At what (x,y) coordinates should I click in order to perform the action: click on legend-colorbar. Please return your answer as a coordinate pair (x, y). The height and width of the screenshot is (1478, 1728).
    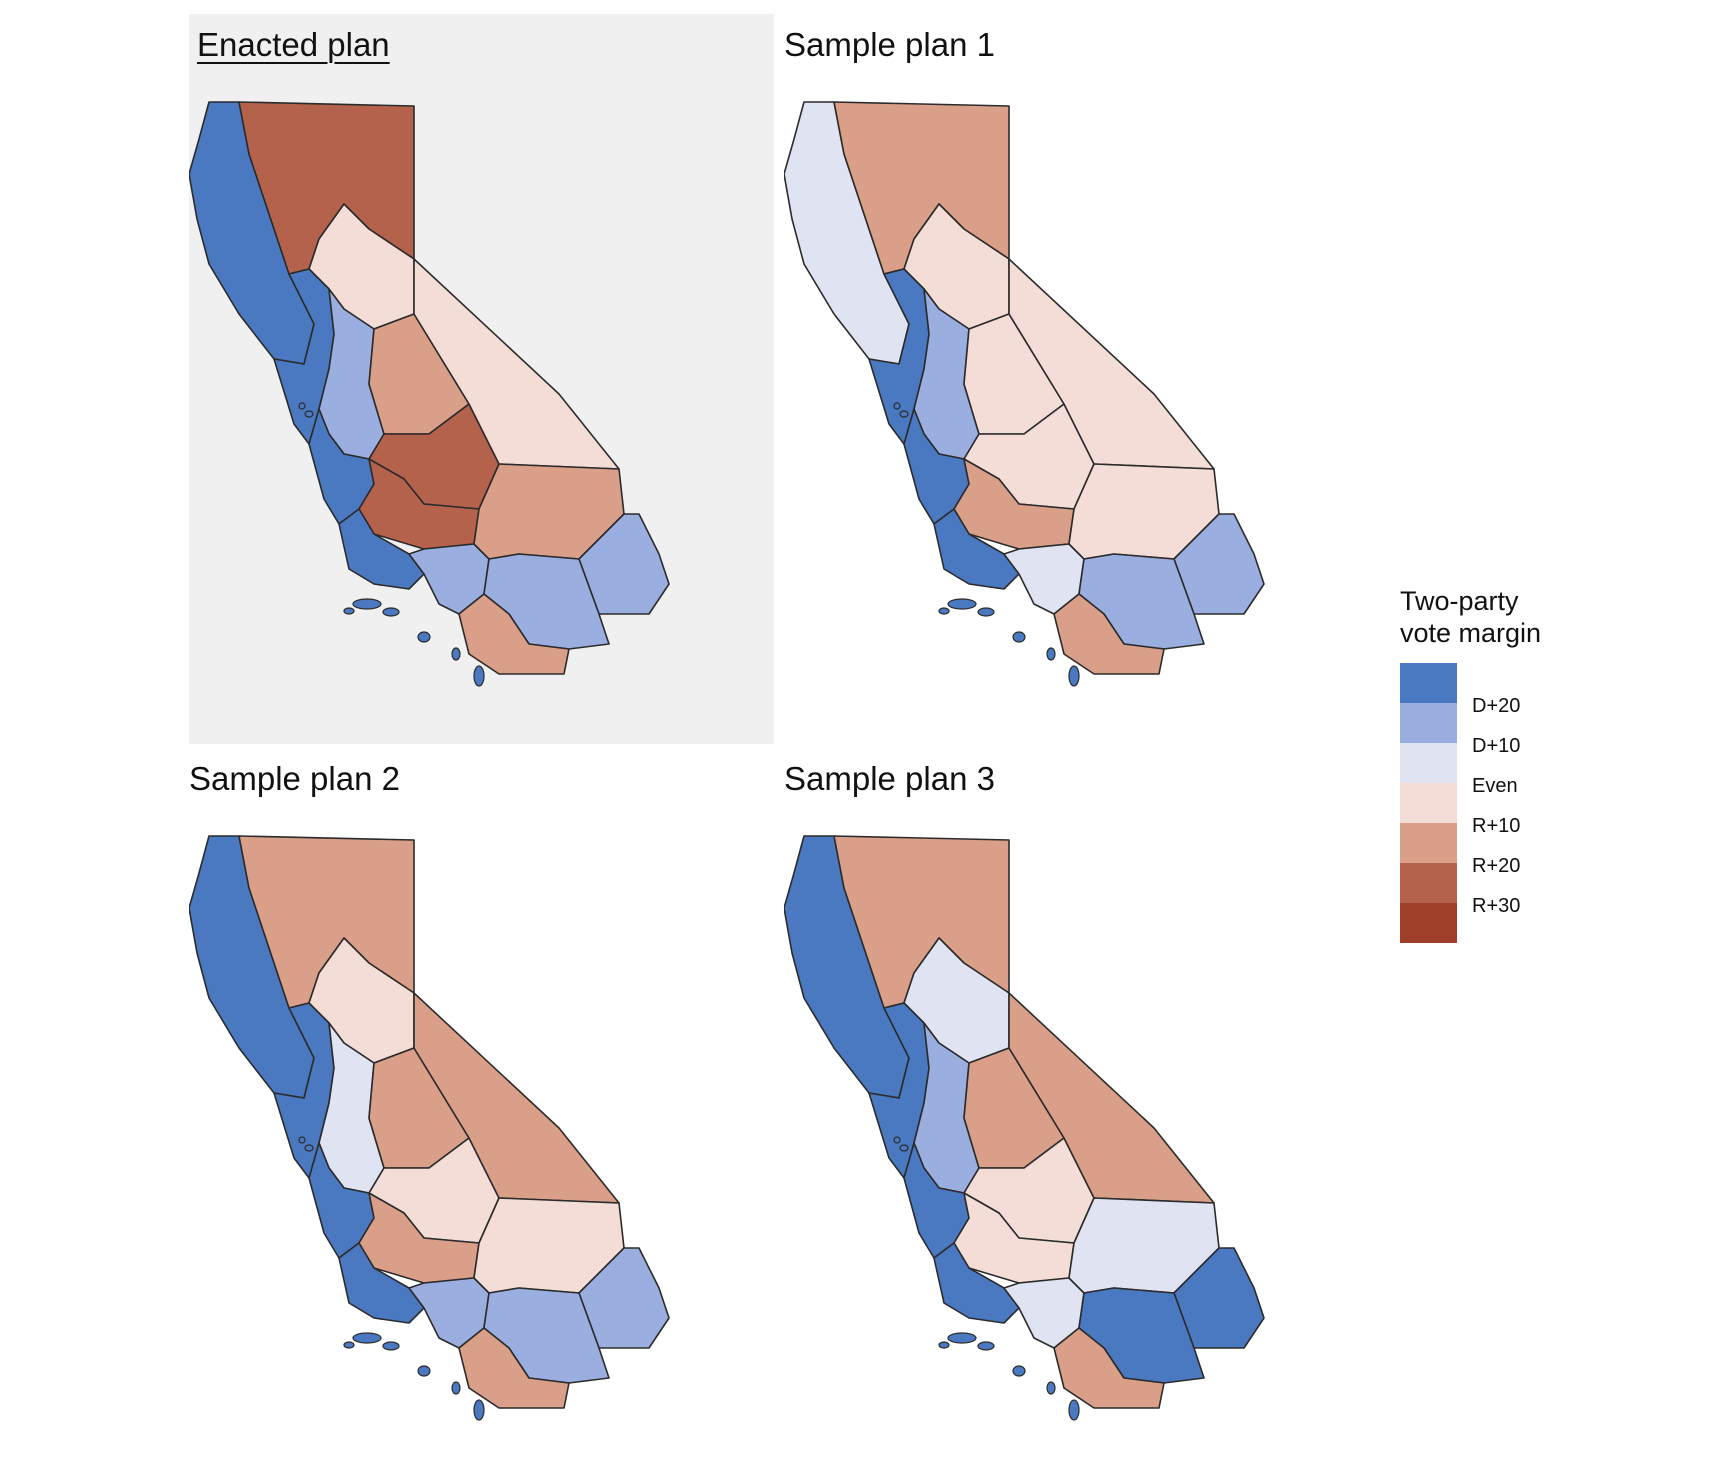
    Looking at the image, I should click on (1428, 803).